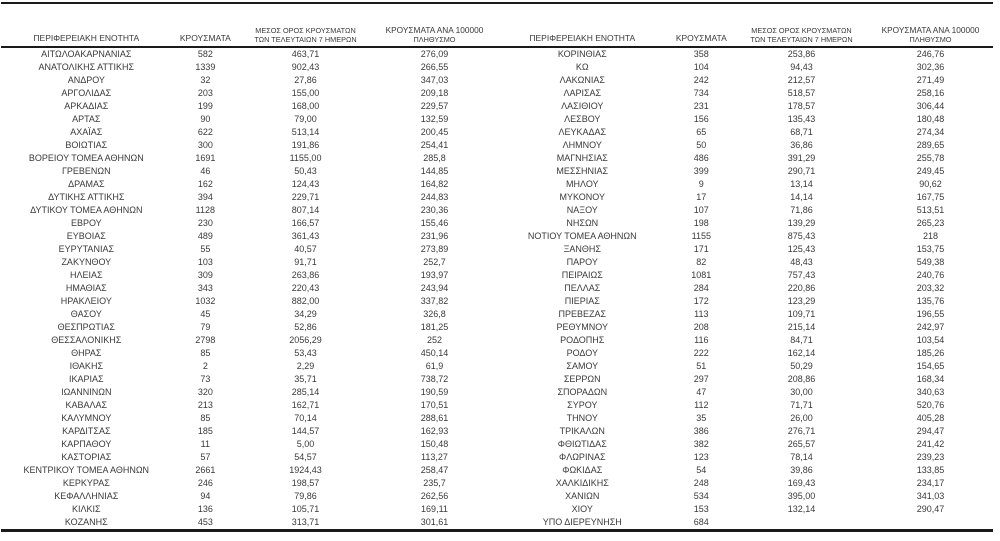  What do you see at coordinates (801, 119) in the screenshot?
I see `avg7-cell: 135,43` at bounding box center [801, 119].